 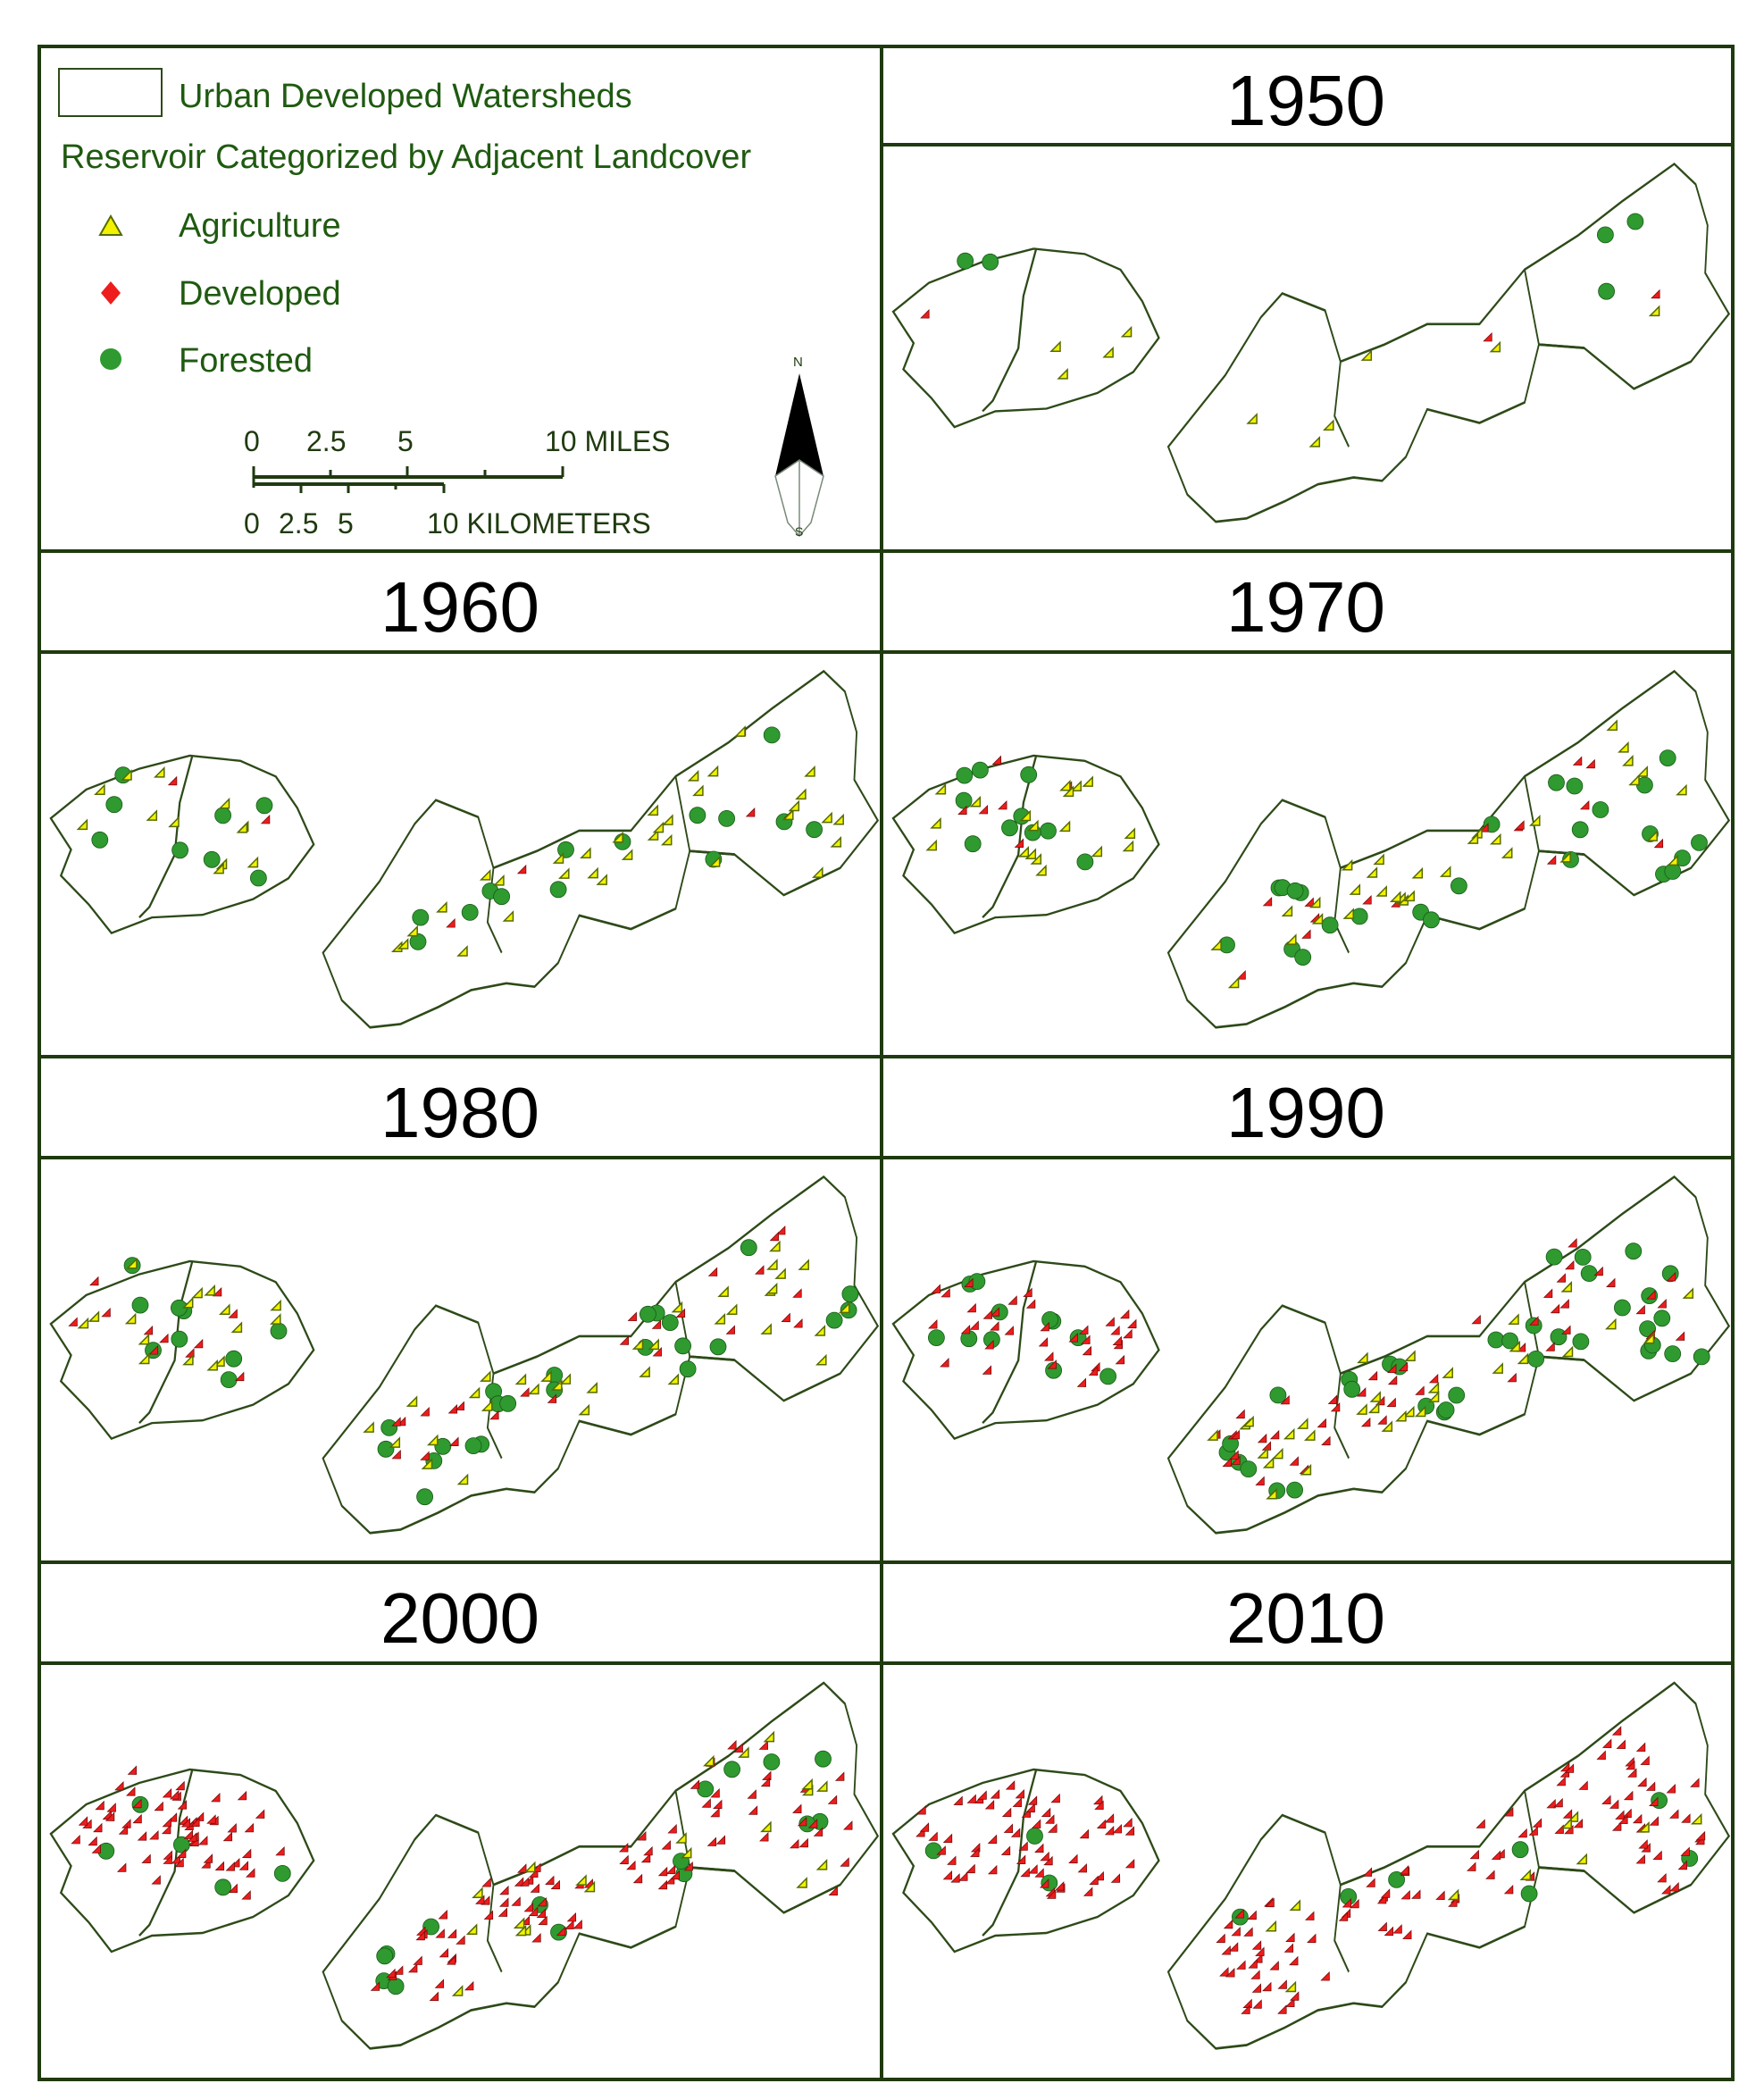 I want to click on map-1970, so click(x=1311, y=850).